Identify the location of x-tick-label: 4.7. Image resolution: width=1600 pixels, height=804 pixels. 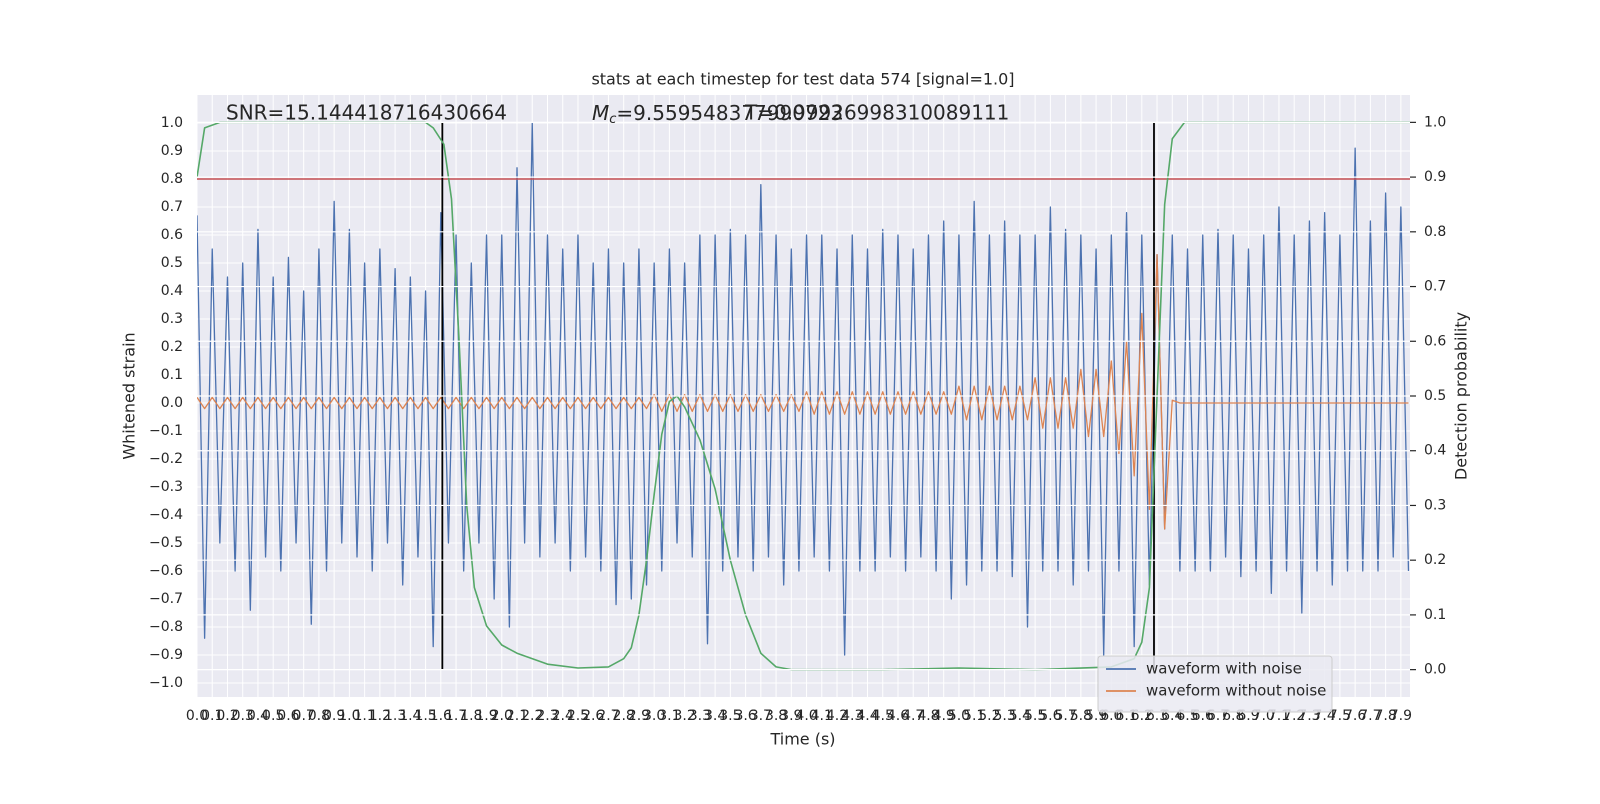
(913, 716).